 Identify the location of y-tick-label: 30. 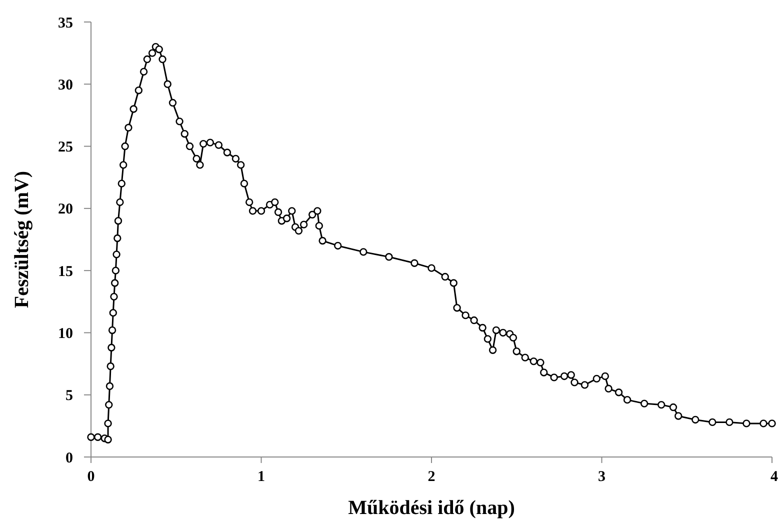
(65, 85).